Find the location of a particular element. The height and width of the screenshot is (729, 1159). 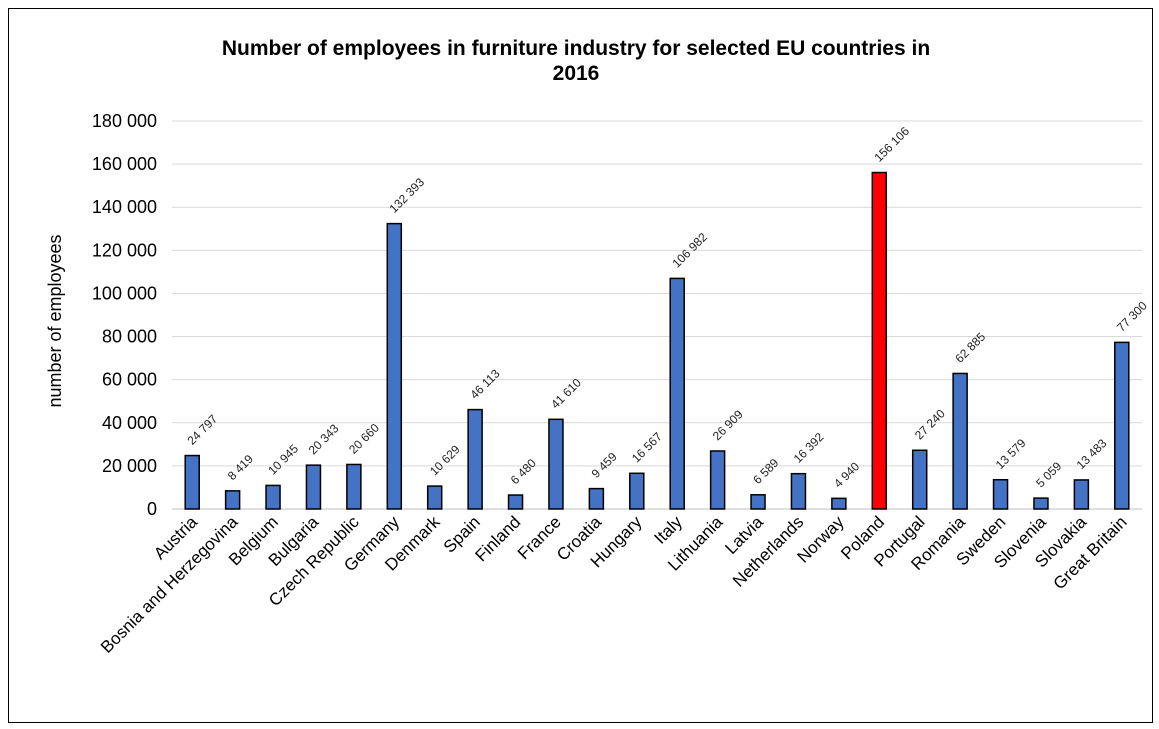

bar-italy is located at coordinates (677, 393).